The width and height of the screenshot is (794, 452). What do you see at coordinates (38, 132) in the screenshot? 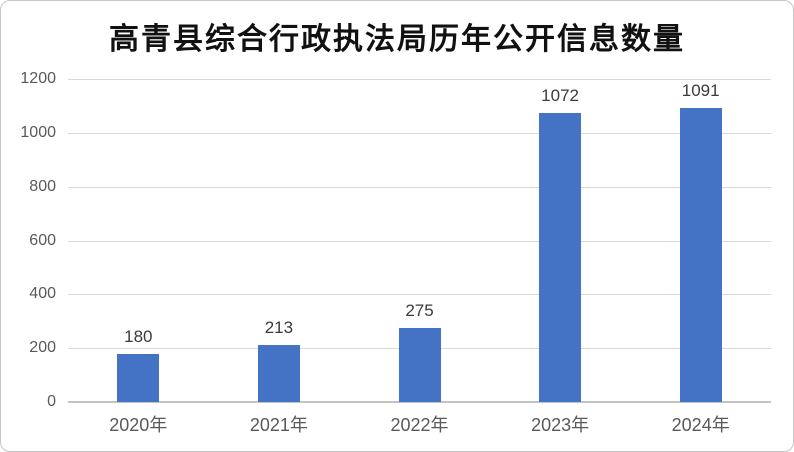
I see `y-tick-label: 1000` at bounding box center [38, 132].